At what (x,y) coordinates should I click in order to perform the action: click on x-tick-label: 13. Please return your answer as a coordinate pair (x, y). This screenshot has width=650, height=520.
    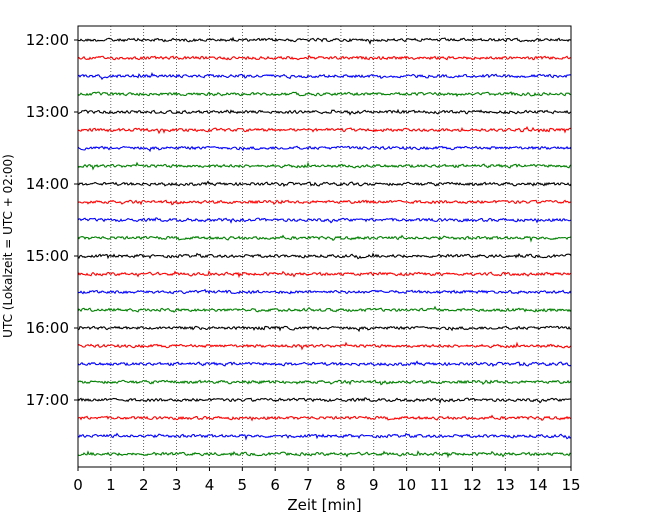
    Looking at the image, I should click on (505, 485).